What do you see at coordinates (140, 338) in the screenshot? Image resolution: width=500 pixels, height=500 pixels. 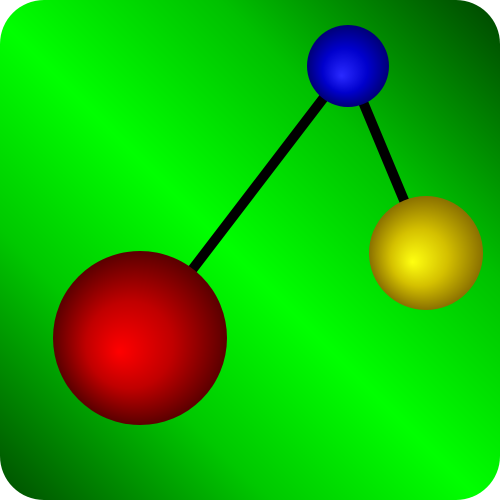 I see `red-atom-node` at bounding box center [140, 338].